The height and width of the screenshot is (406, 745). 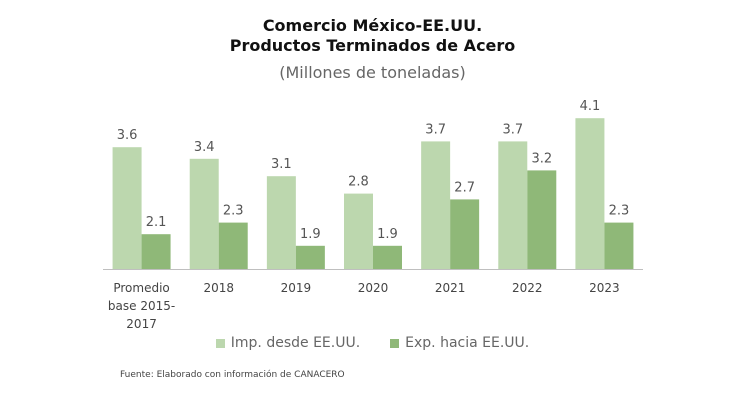 I want to click on legend-label-exports: Exp. hacia EE.UU., so click(x=467, y=343).